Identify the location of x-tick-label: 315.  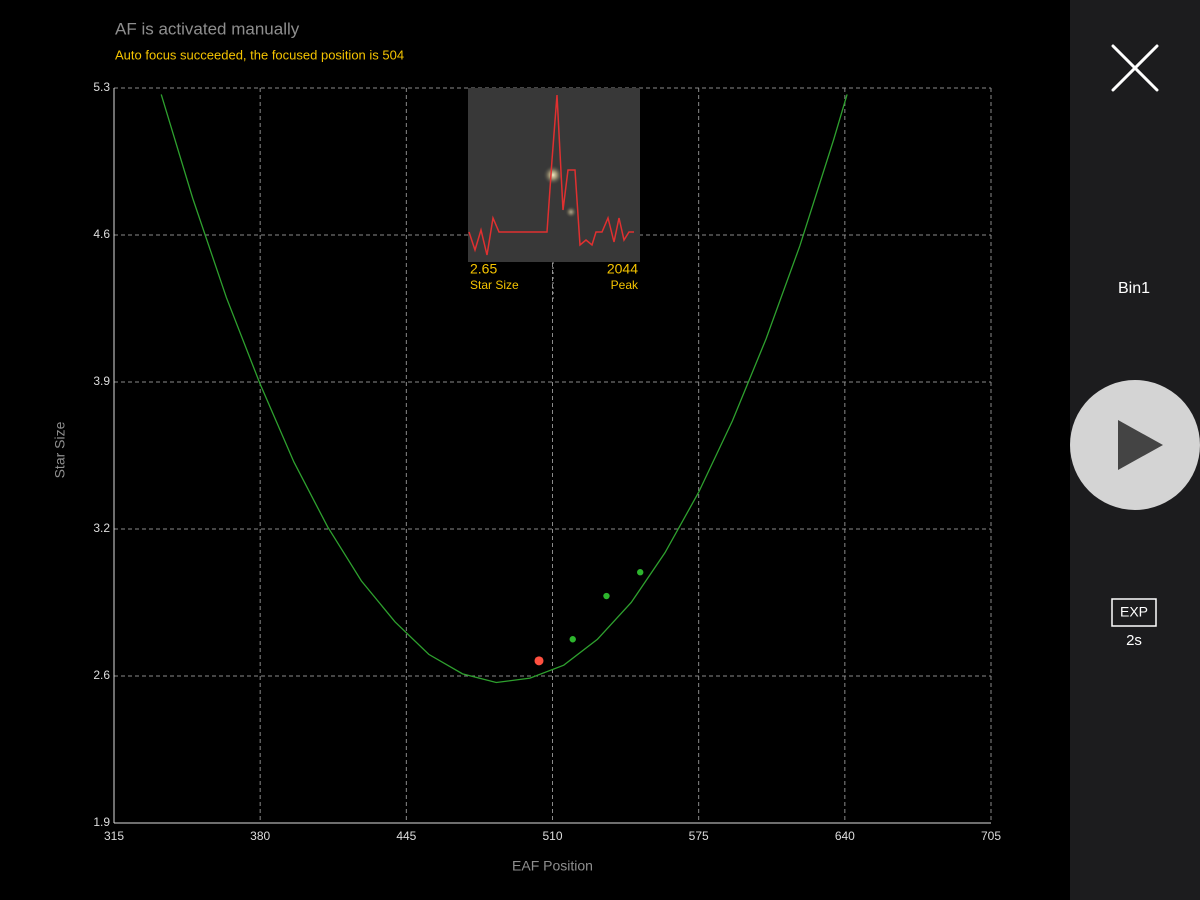
(114, 836).